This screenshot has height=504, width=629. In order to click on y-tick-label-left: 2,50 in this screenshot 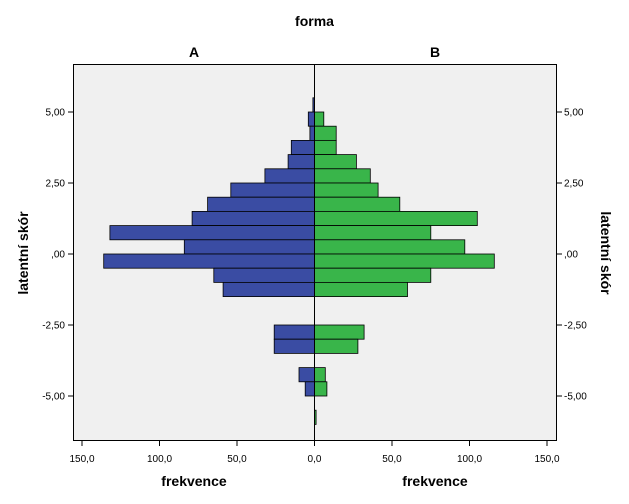, I will do `click(56, 184)`.